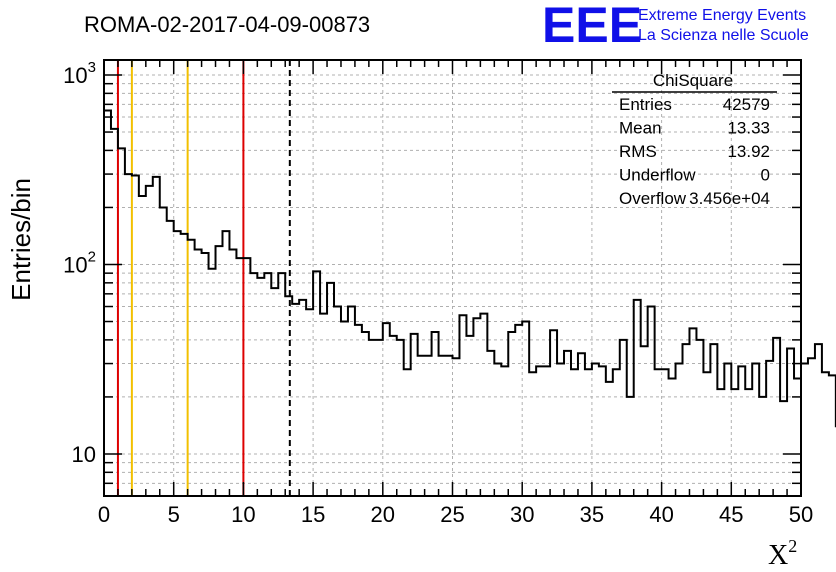 This screenshot has height=572, width=836. I want to click on x-tick-label: 20, so click(383, 514).